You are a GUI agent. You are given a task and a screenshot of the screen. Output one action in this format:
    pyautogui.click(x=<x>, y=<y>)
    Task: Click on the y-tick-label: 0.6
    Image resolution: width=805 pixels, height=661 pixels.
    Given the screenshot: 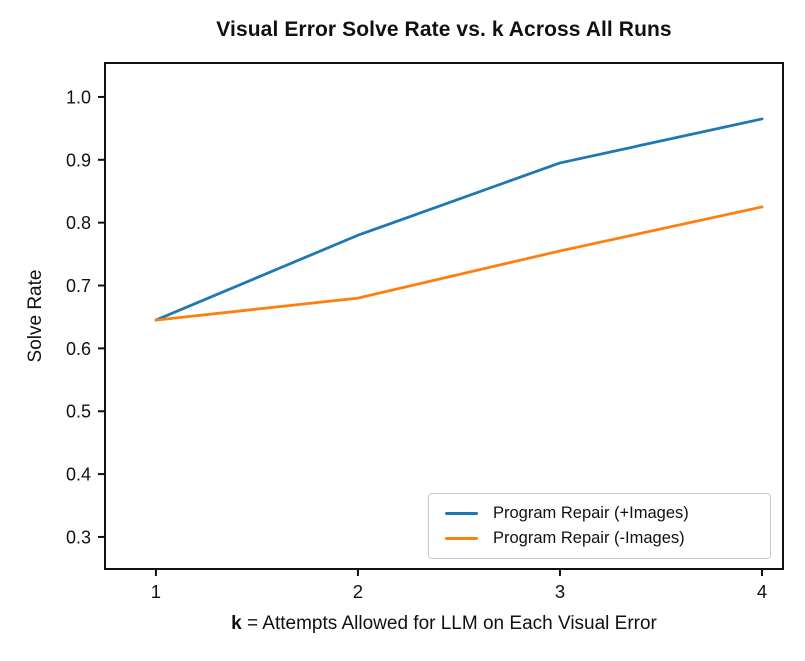 What is the action you would take?
    pyautogui.click(x=78, y=349)
    